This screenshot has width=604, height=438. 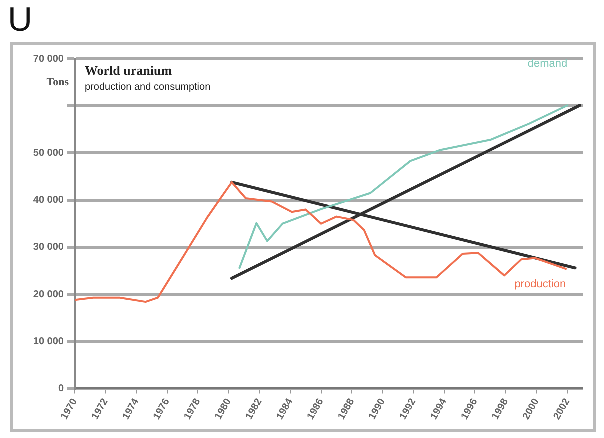 I want to click on y-tick-label: 50 000, so click(x=48, y=153).